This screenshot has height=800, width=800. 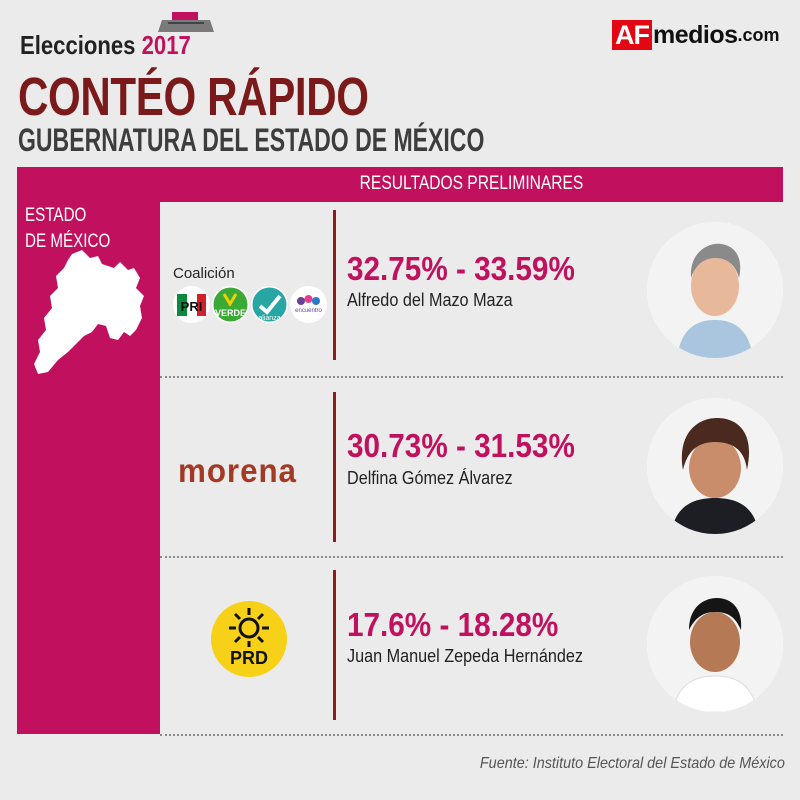 I want to click on page-subtitle: GUBERNATURA DEL ESTADO DE MÉXICO, so click(x=251, y=140).